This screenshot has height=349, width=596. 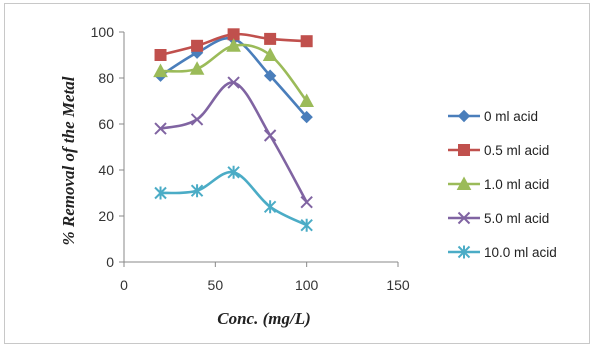 I want to click on legend-label: 5.0 ml acid, so click(x=516, y=218).